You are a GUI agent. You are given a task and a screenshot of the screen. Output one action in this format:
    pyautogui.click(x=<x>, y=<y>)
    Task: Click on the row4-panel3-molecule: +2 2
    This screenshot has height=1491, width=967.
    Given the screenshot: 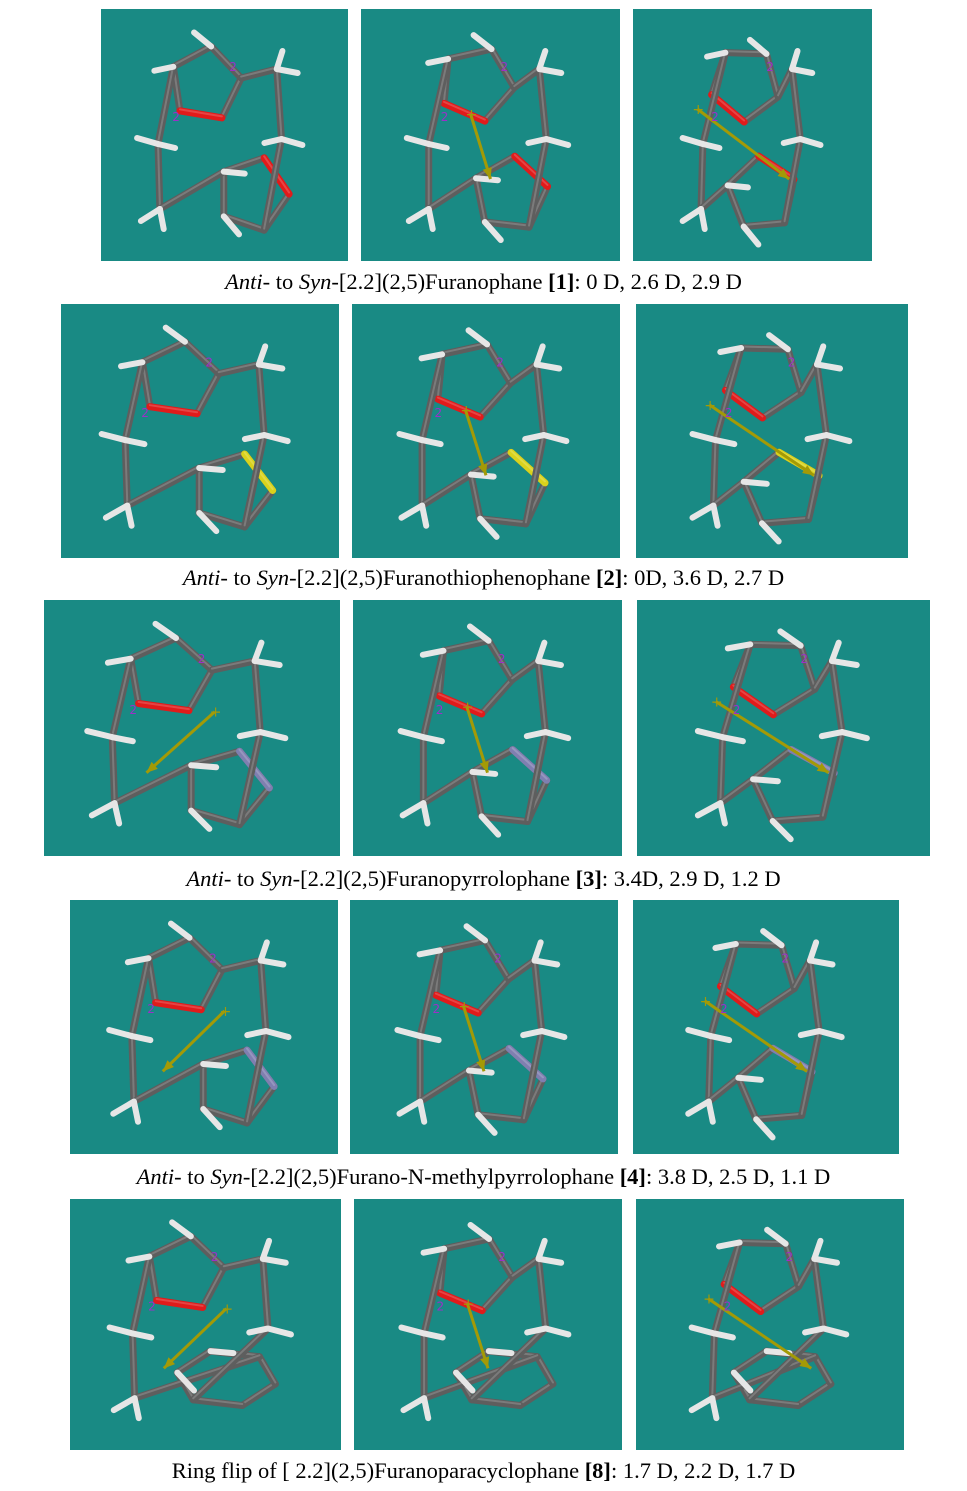 What is the action you would take?
    pyautogui.click(x=766, y=1027)
    